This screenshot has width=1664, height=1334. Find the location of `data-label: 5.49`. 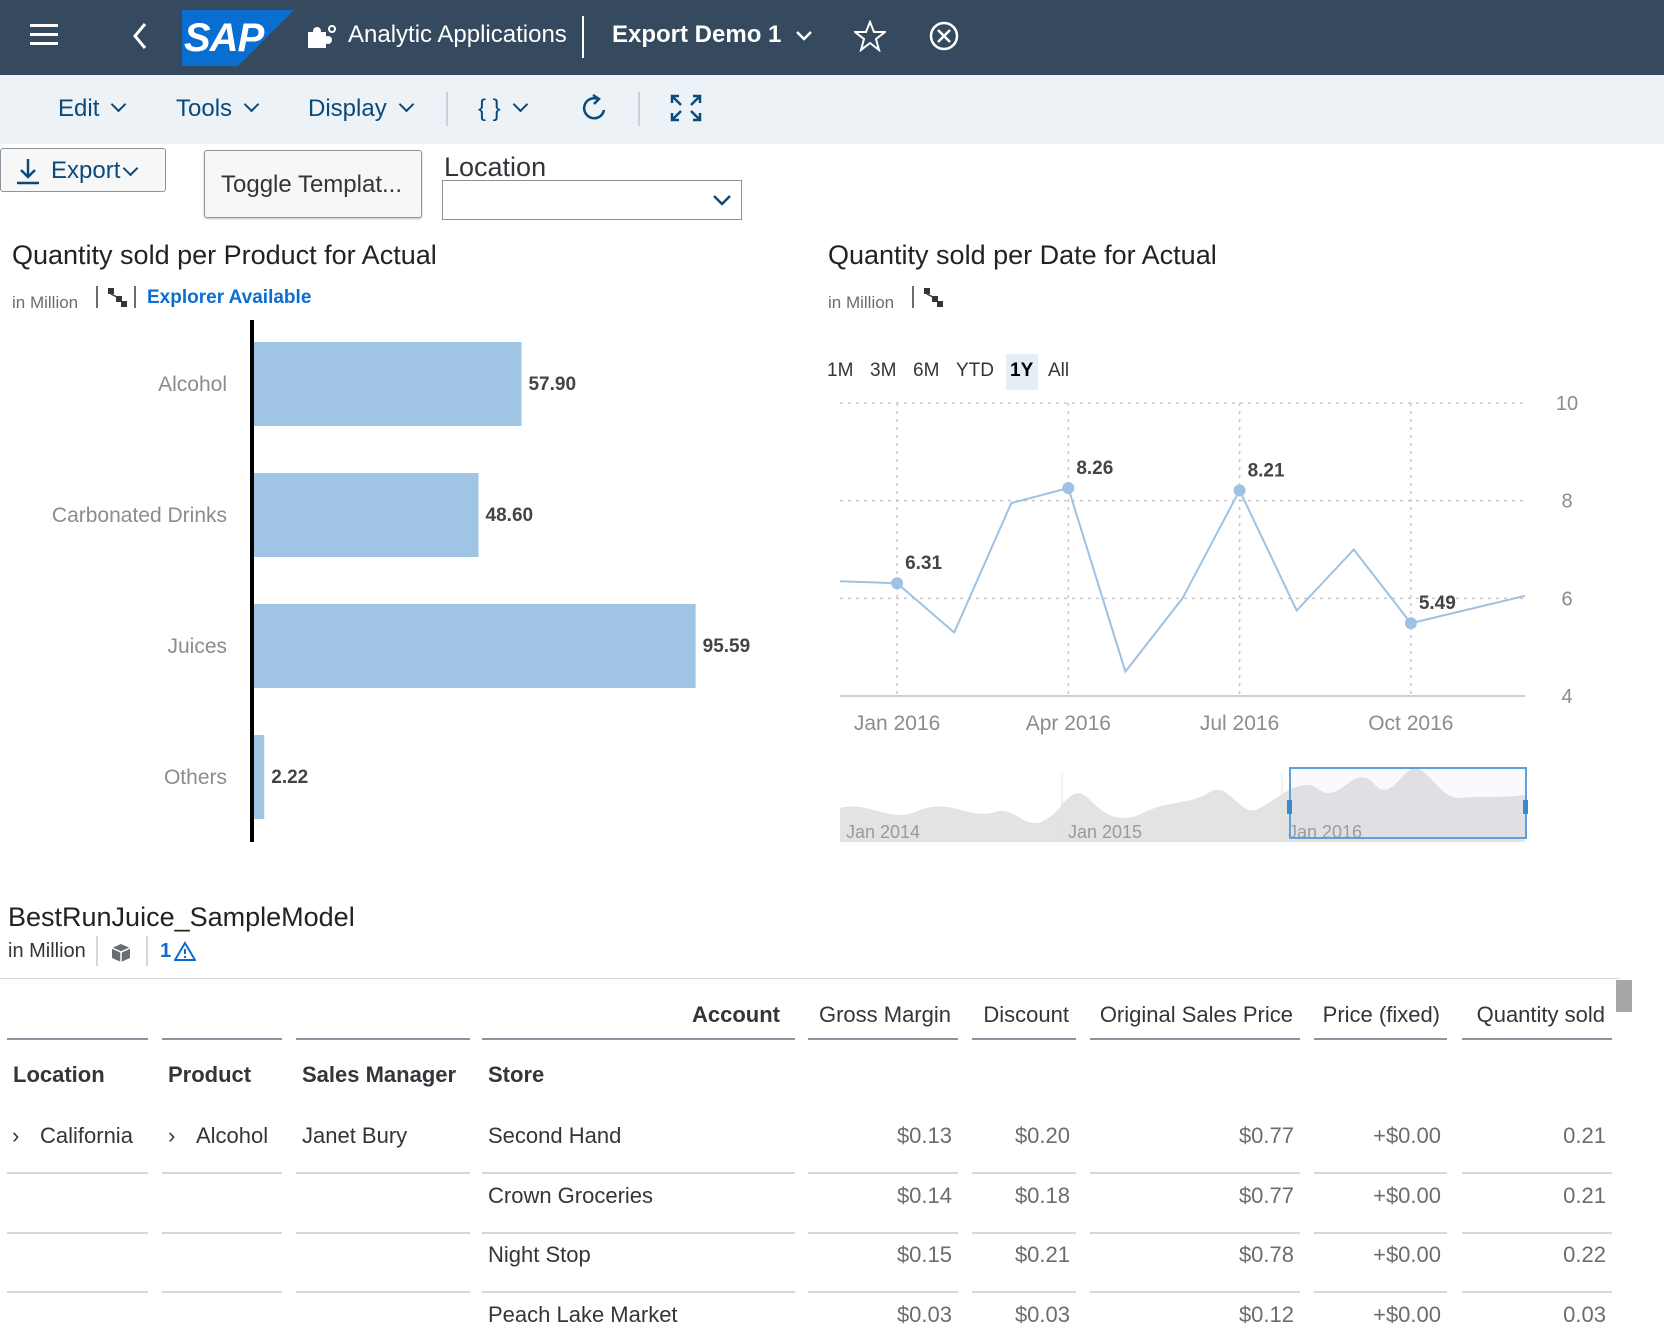

data-label: 5.49 is located at coordinates (1437, 603).